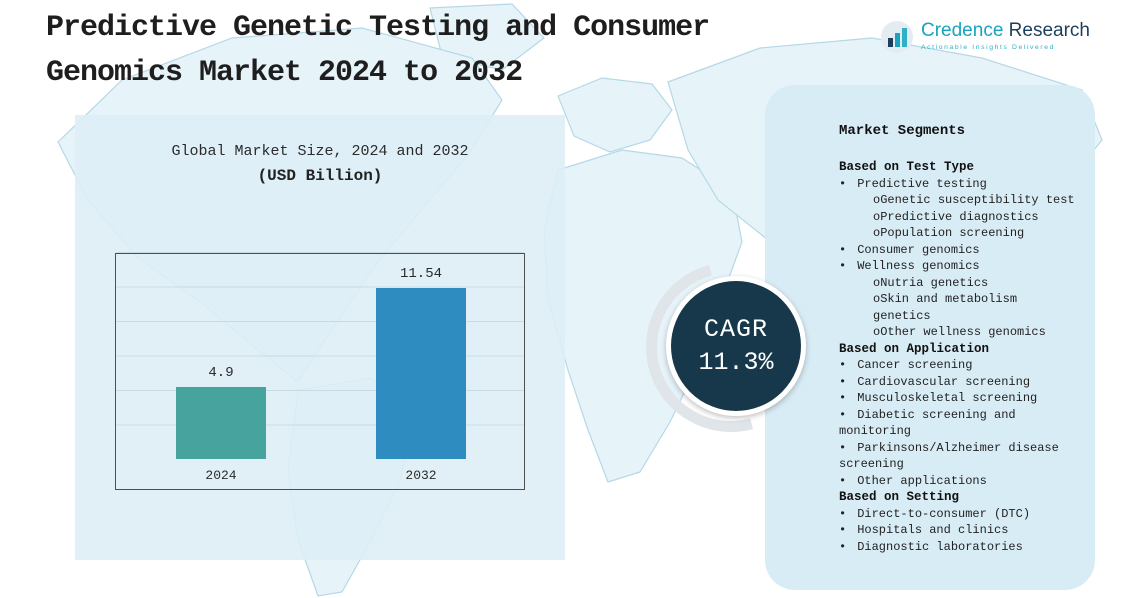  I want to click on chart-title: Global Market Size, 2024 and 2032, so click(320, 151).